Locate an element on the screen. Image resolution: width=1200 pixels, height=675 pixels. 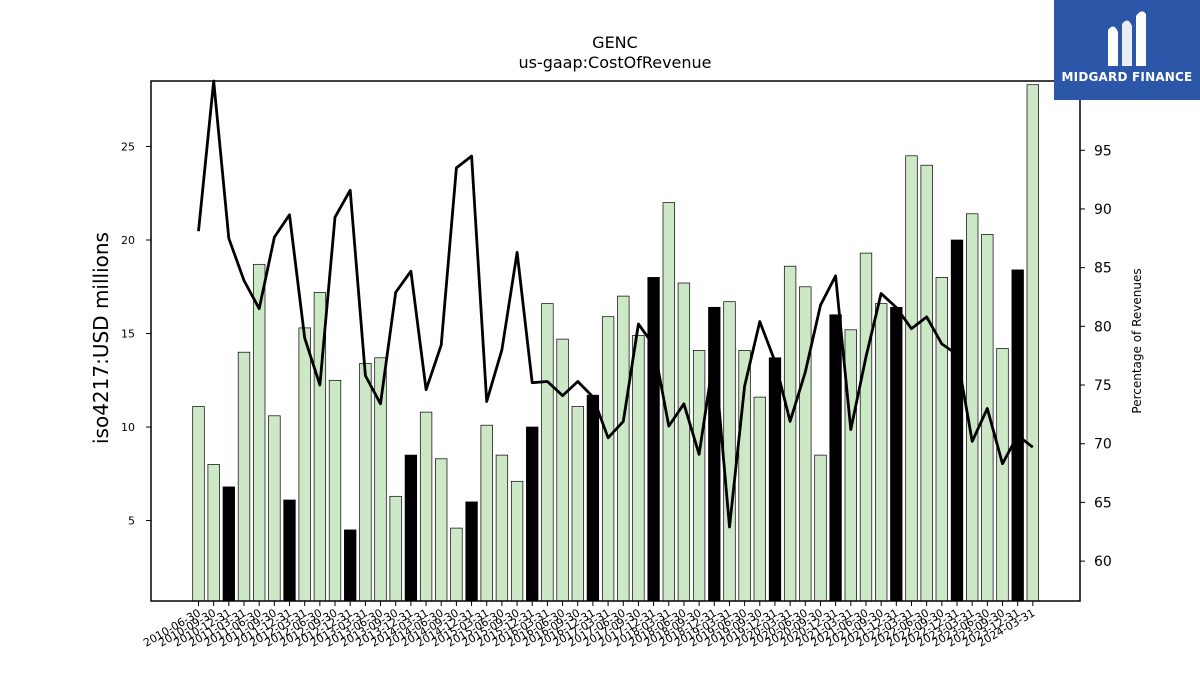
right-axis: 60 65 70 75 80 85 90 95 is located at coordinates (1096, 356).